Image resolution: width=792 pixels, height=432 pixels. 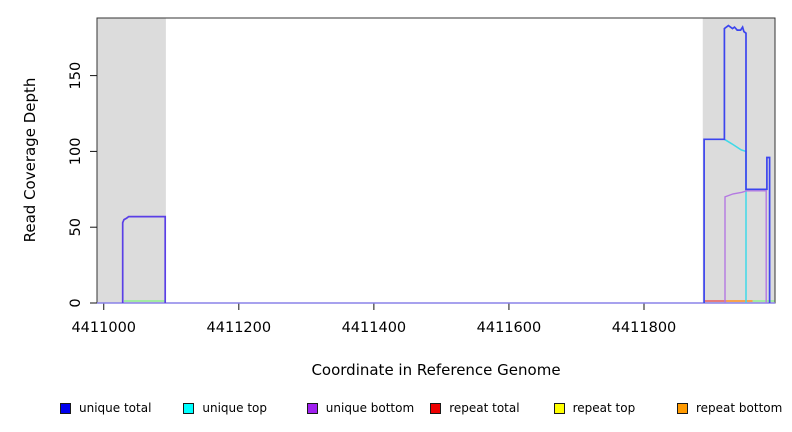 I want to click on legend-label: repeat total, so click(x=484, y=408).